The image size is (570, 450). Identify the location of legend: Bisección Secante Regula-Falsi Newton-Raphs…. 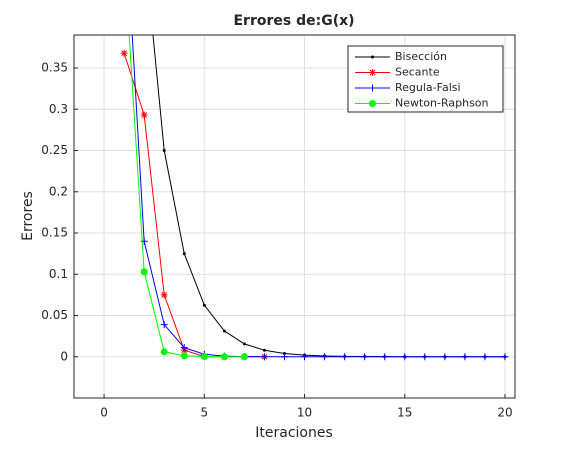
(425, 79).